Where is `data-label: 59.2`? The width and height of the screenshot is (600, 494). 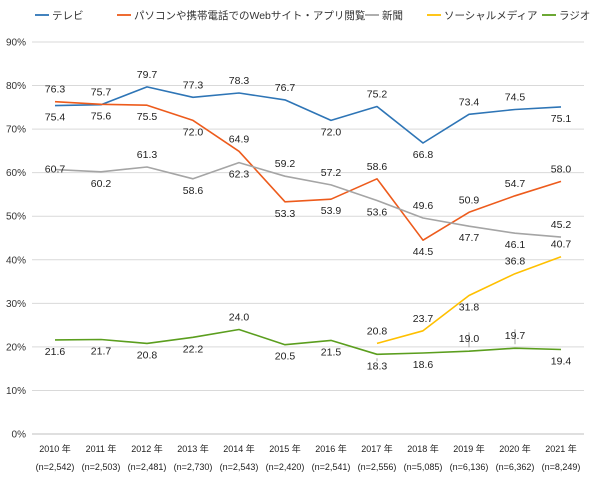
data-label: 59.2 is located at coordinates (285, 164).